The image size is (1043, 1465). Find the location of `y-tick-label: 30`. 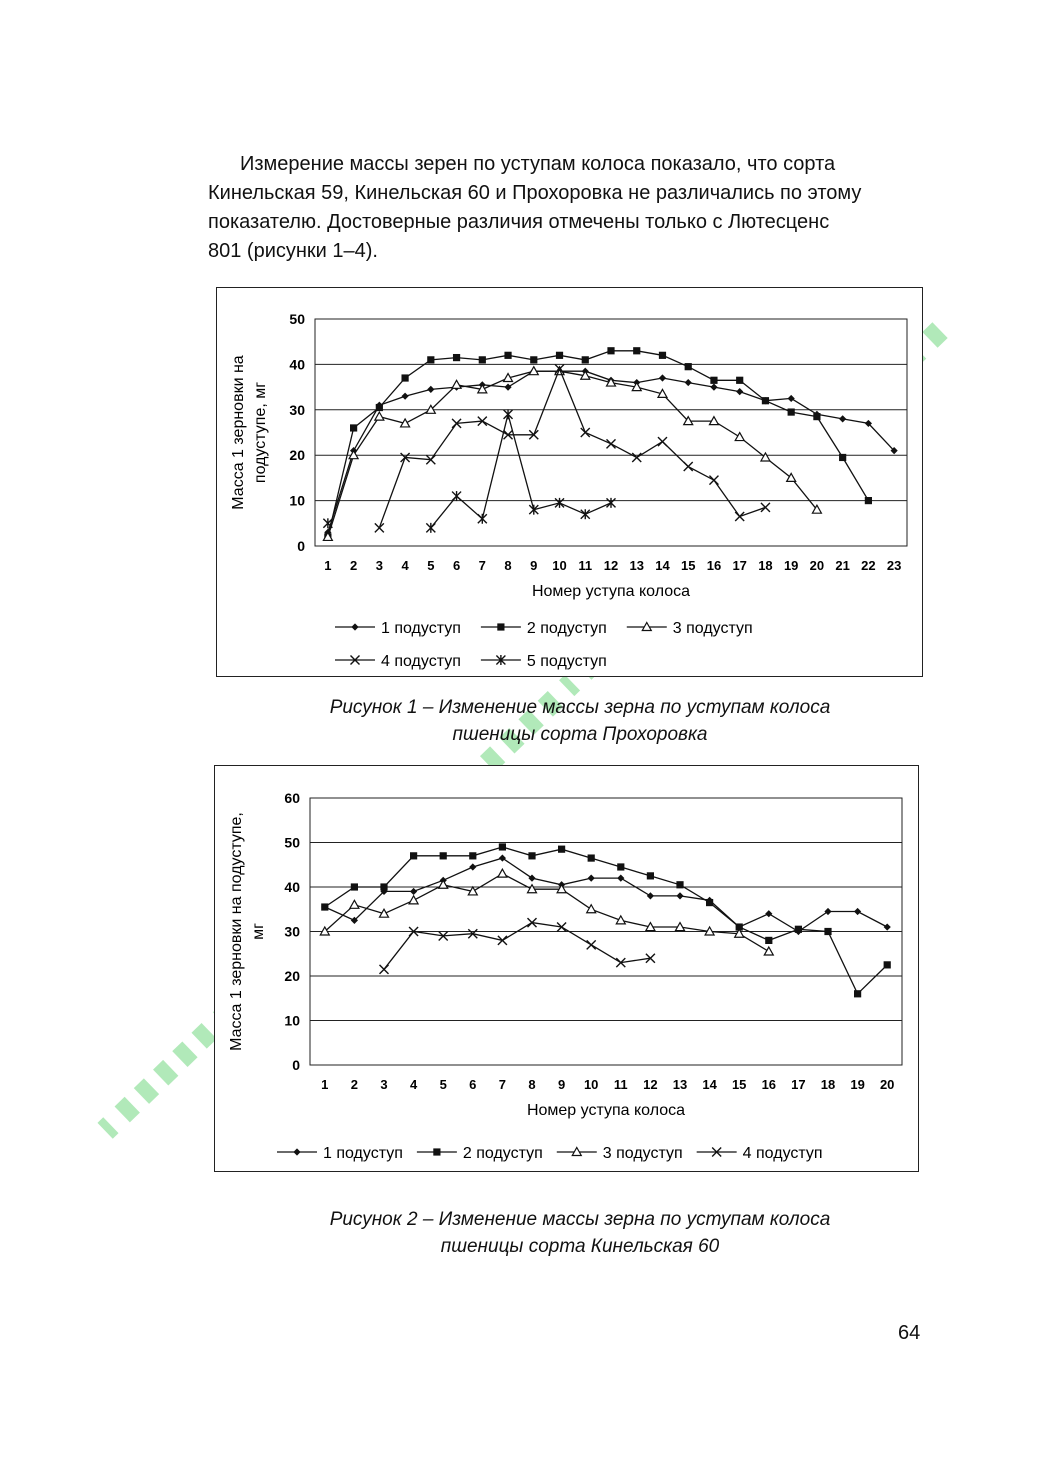

y-tick-label: 30 is located at coordinates (292, 932).